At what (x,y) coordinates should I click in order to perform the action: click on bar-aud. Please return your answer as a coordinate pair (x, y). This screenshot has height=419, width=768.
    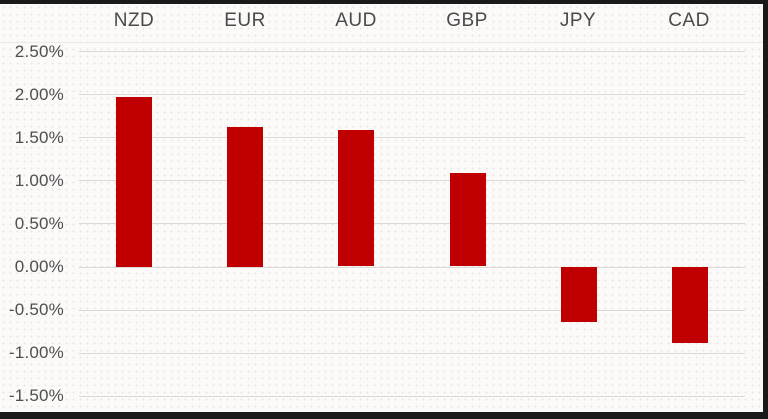
    Looking at the image, I should click on (356, 198).